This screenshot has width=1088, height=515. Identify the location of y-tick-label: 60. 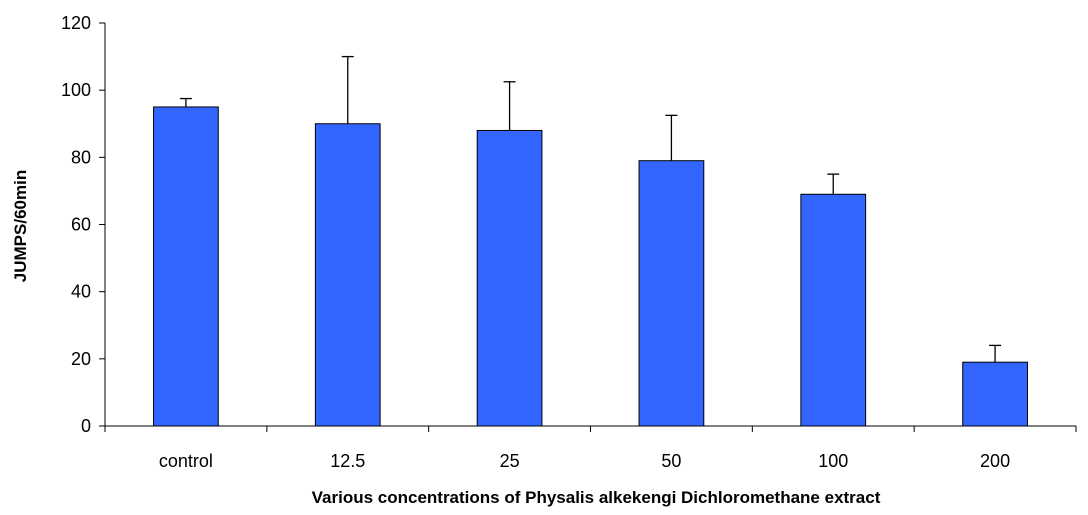
(81, 225).